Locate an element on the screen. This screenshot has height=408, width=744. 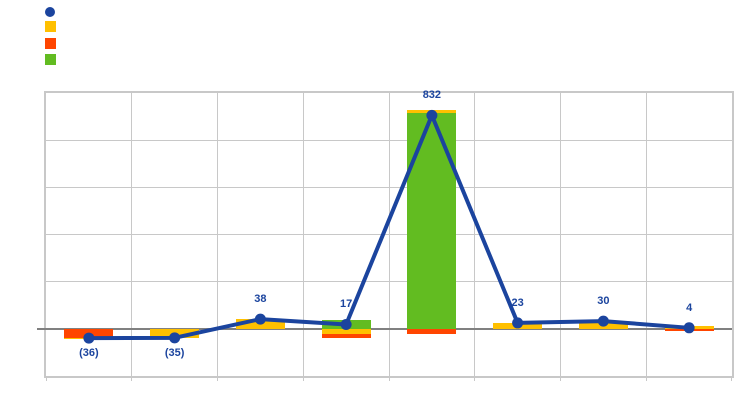
data-label: 30 is located at coordinates (603, 301).